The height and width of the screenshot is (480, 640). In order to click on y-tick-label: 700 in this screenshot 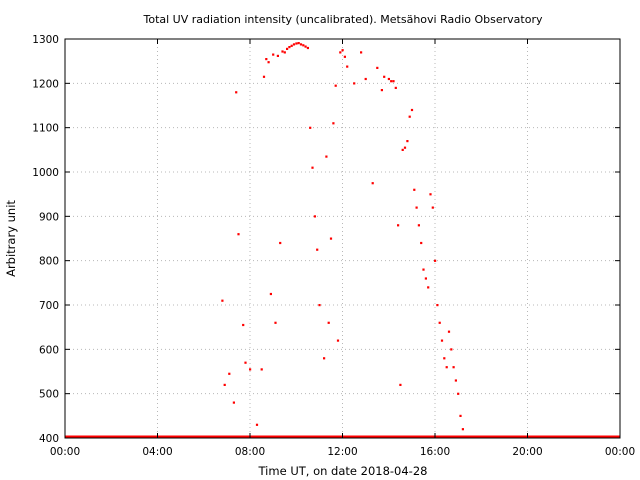, I will do `click(49, 306)`.